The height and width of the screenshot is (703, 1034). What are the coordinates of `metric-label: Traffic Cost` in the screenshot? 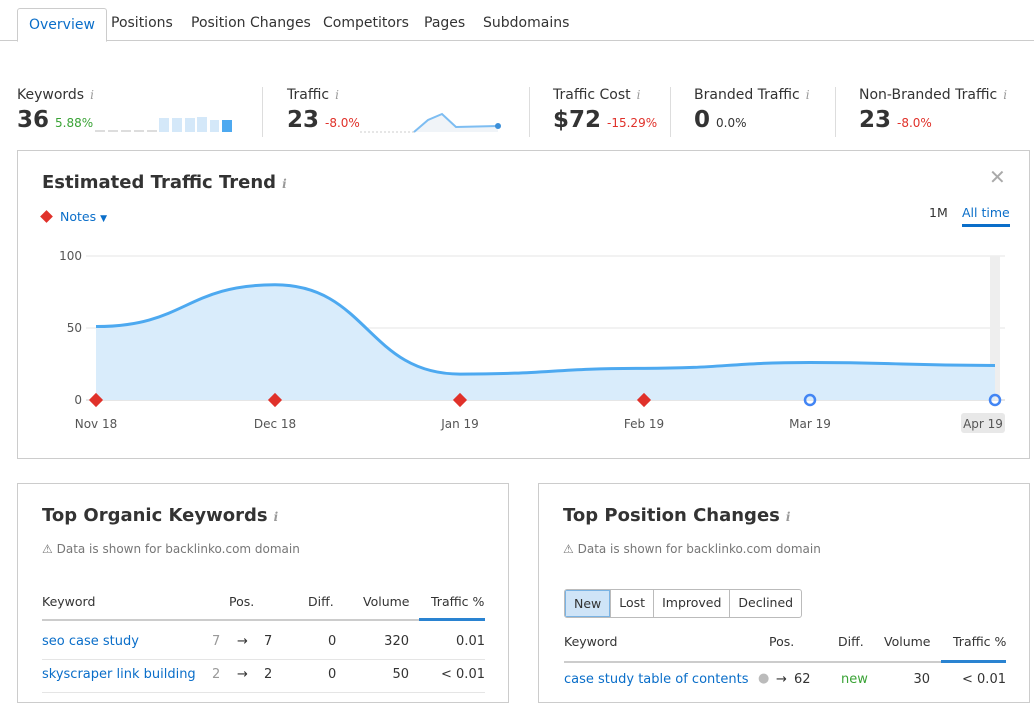 It's located at (592, 95).